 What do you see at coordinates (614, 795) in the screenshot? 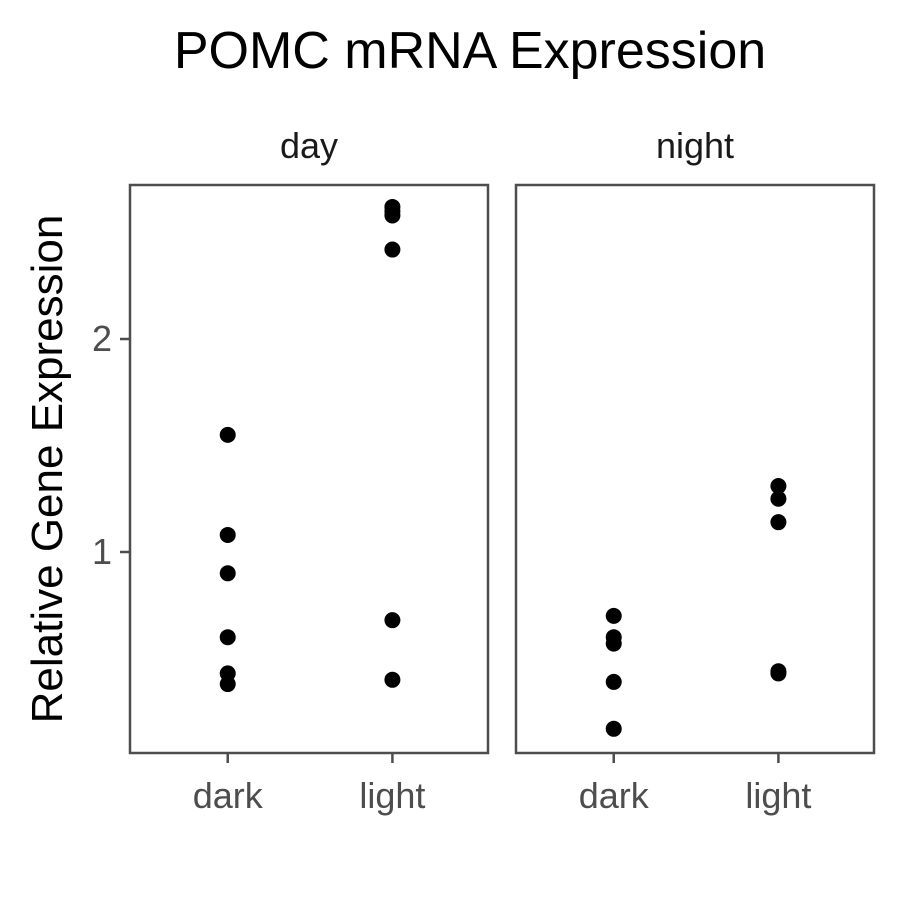
I see `x-tick-label-night-dark: dark` at bounding box center [614, 795].